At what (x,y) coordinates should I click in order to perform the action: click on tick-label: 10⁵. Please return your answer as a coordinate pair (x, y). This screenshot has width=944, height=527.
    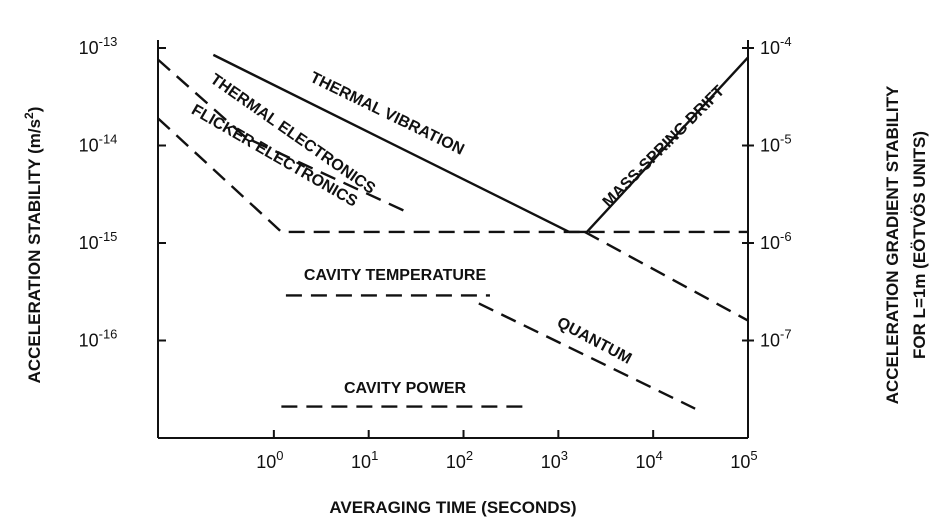
    Looking at the image, I should click on (743, 460).